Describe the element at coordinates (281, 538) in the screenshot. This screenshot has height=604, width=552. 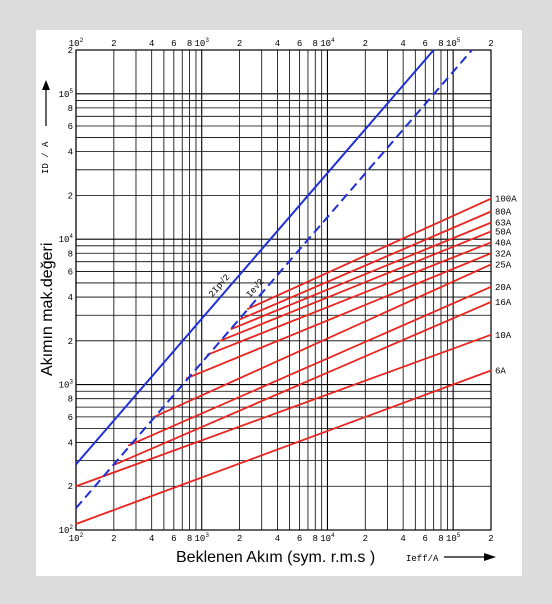
I see `x-tick-labels-bottom: 10² 2 4 6 8 10³ 2 4 6 8 10⁴ 2 4 6 8 10⁵ 2` at that location.